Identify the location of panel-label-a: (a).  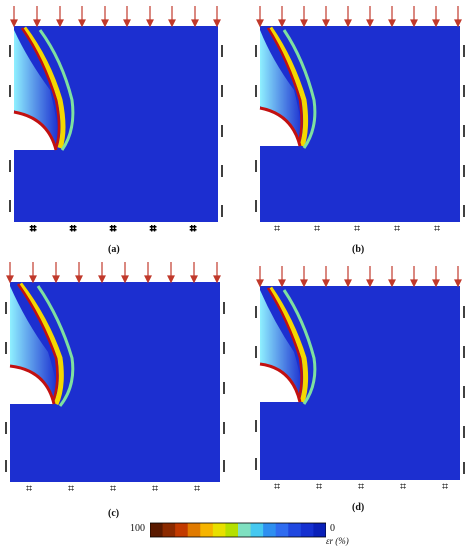
(114, 249).